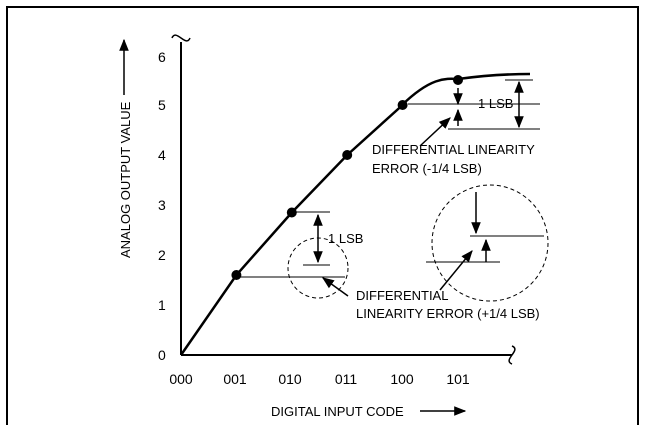 This screenshot has height=425, width=645. Describe the element at coordinates (181, 379) in the screenshot. I see `x-tick-label: 000` at that location.